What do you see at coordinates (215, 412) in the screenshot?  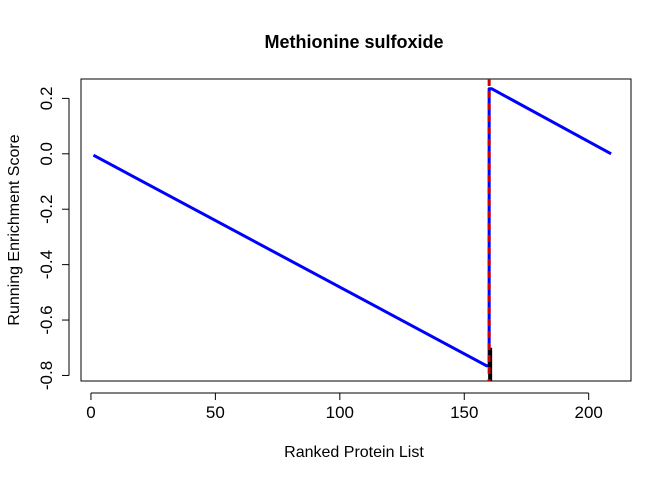 I see `x-tick-label: 50` at bounding box center [215, 412].